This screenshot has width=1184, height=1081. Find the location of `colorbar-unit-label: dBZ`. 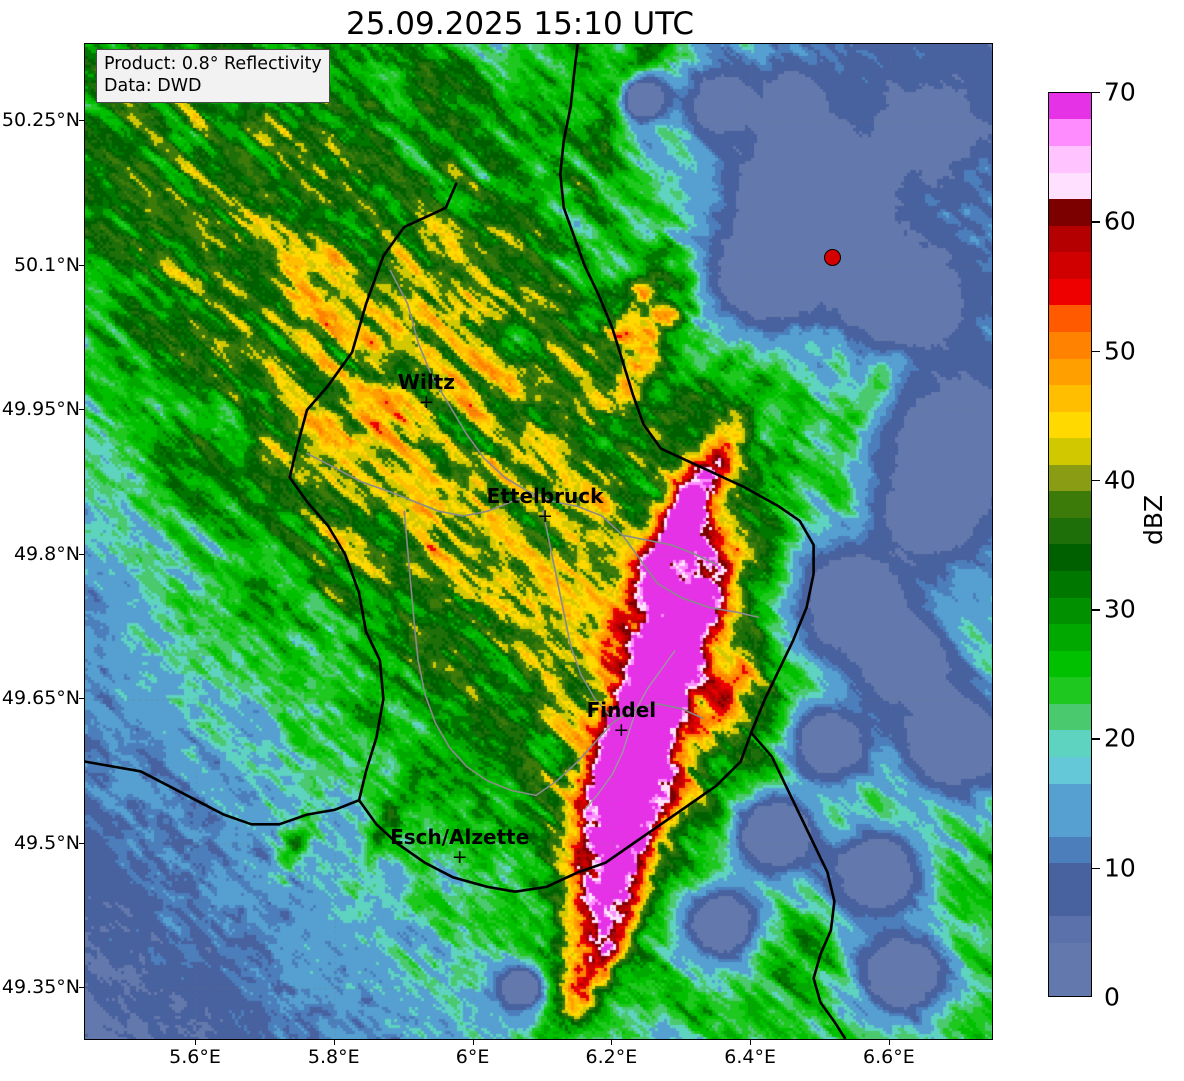

colorbar-unit-label: dBZ is located at coordinates (1153, 519).